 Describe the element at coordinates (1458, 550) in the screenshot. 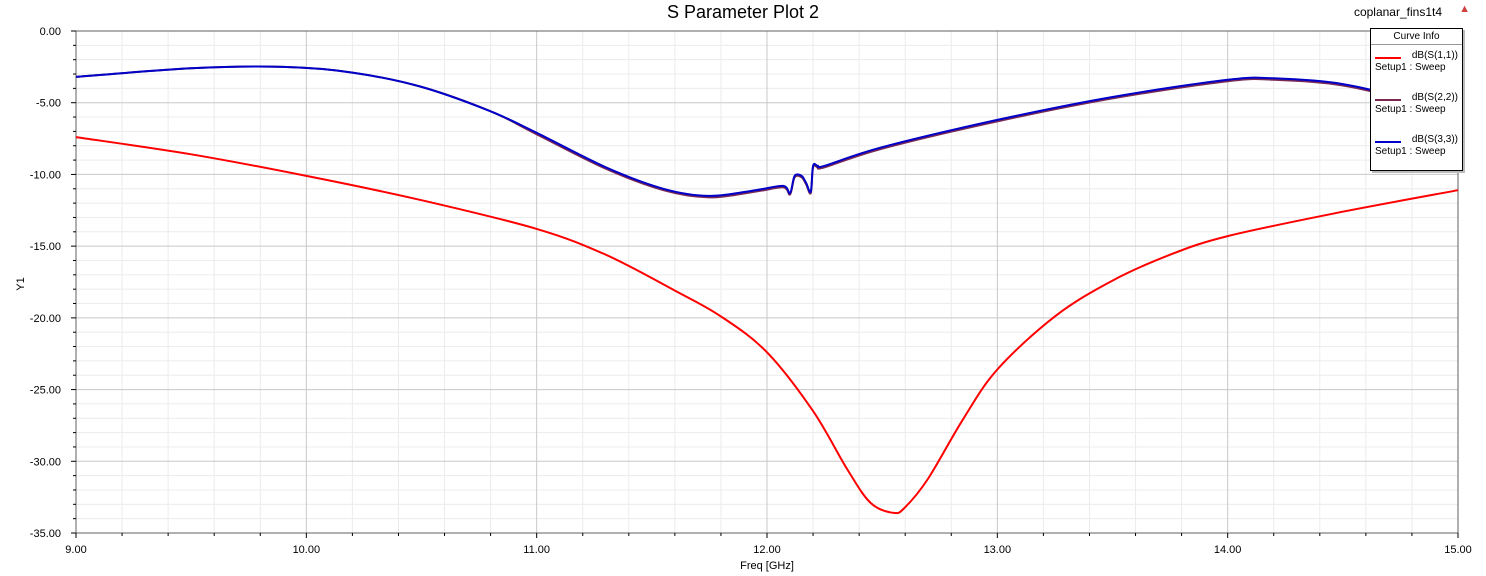

I see `x-tick-label: 15.00` at that location.